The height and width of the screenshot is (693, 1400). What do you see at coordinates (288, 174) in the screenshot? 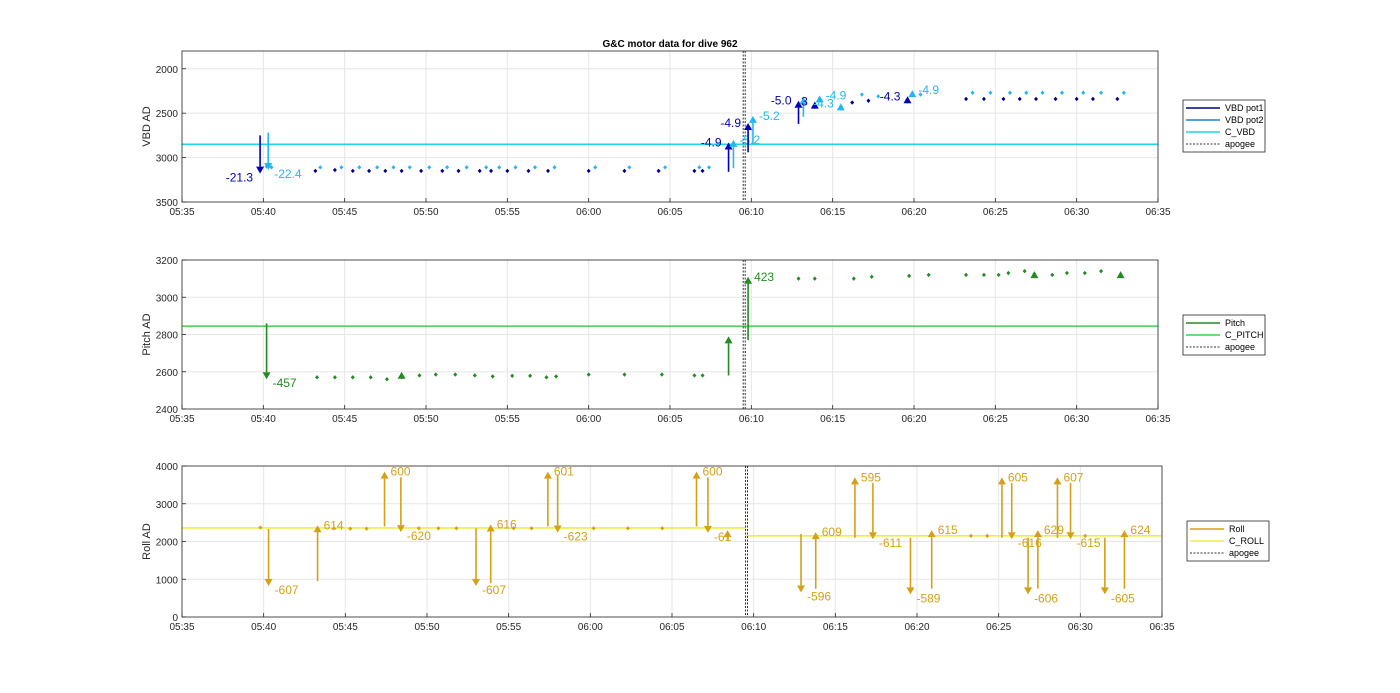
I see `move-label: -22.4` at bounding box center [288, 174].